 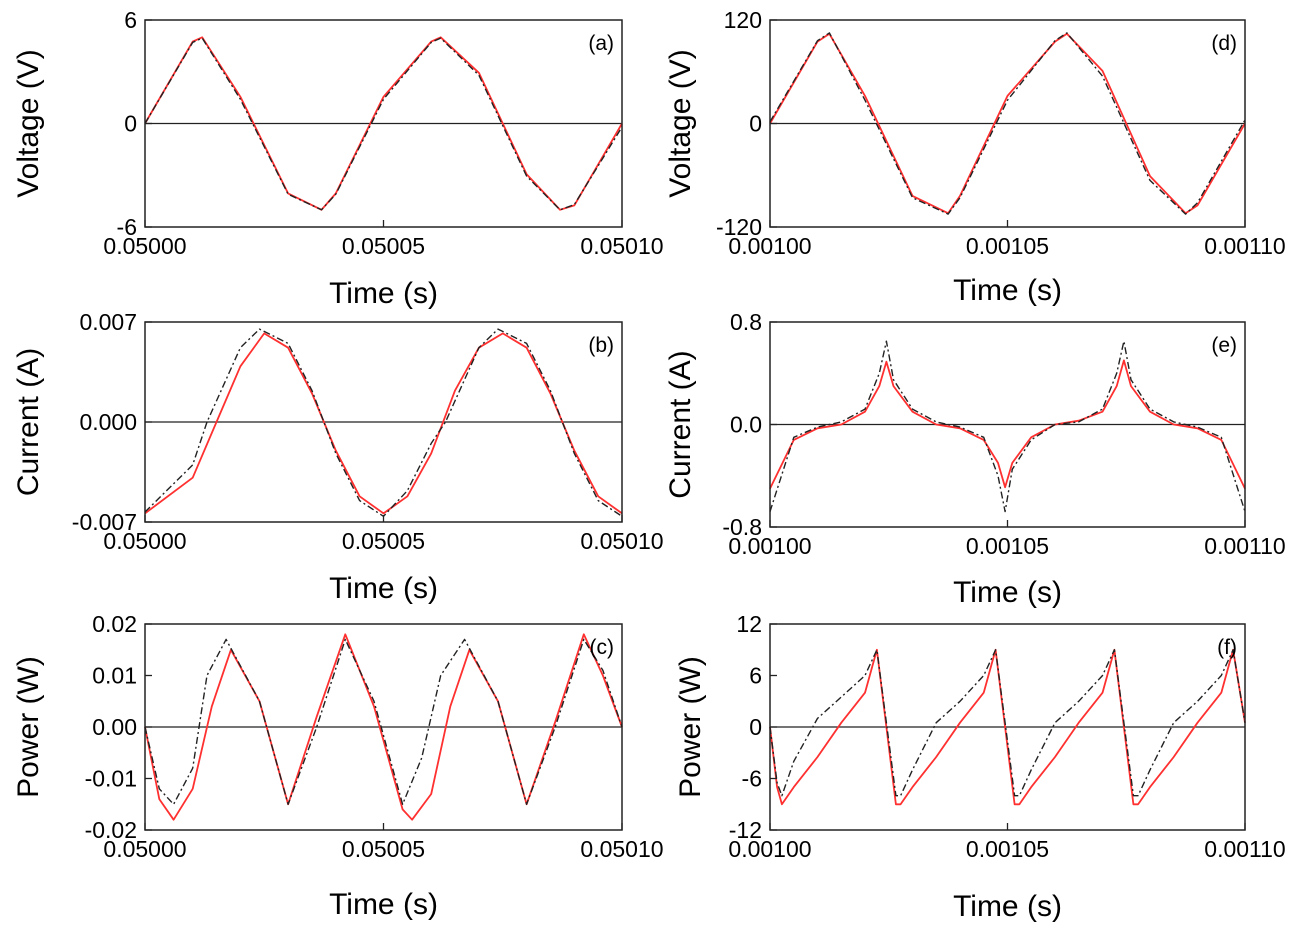 I want to click on y-tick-label: 0.000, so click(x=108, y=422).